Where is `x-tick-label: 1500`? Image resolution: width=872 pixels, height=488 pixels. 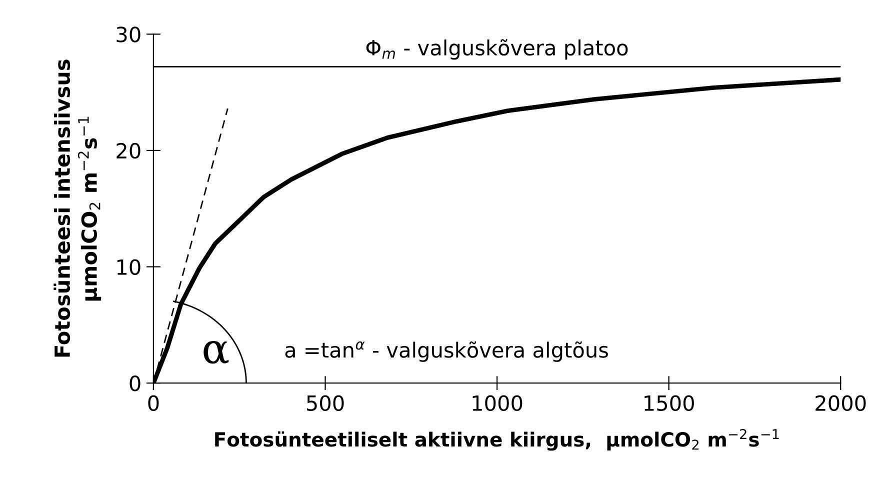
x-tick-label: 1500 is located at coordinates (669, 403).